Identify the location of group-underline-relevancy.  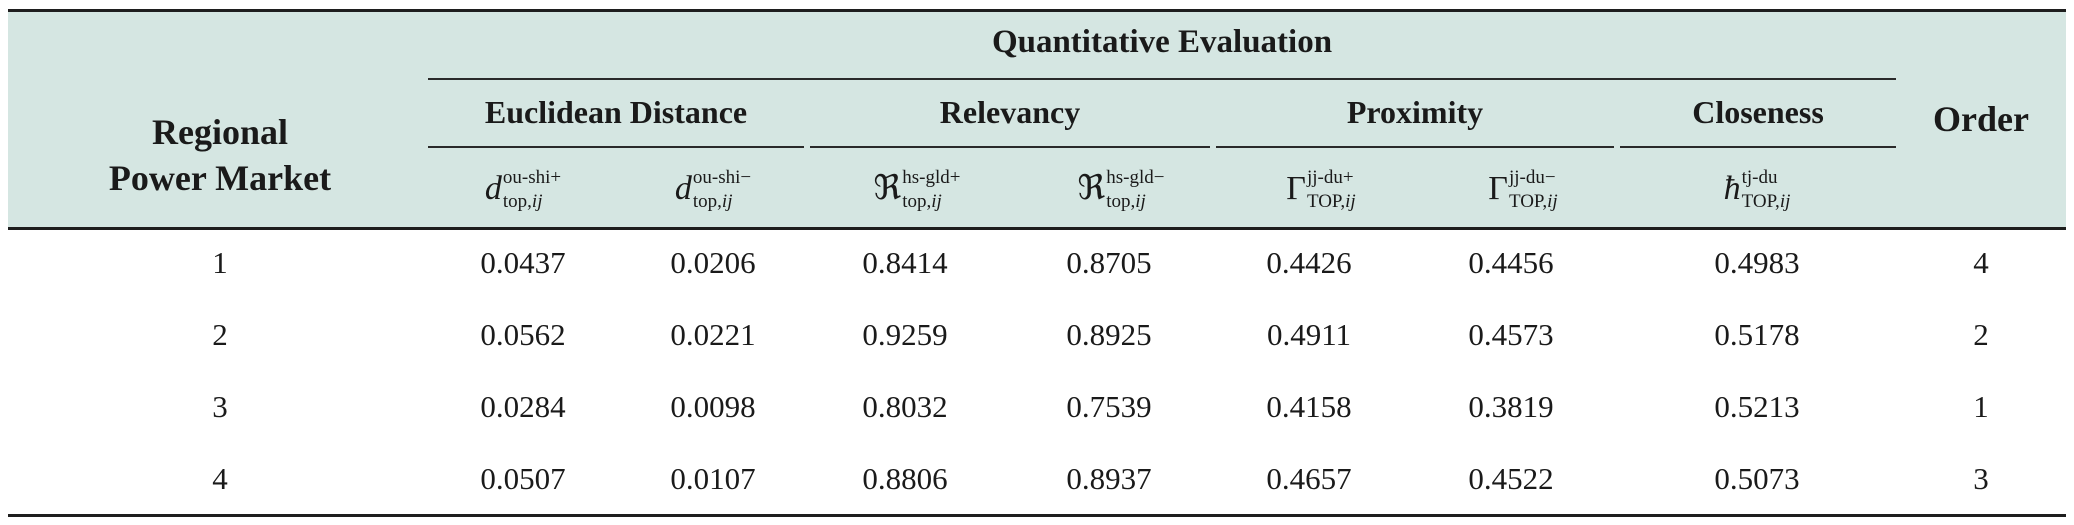
(1010, 147).